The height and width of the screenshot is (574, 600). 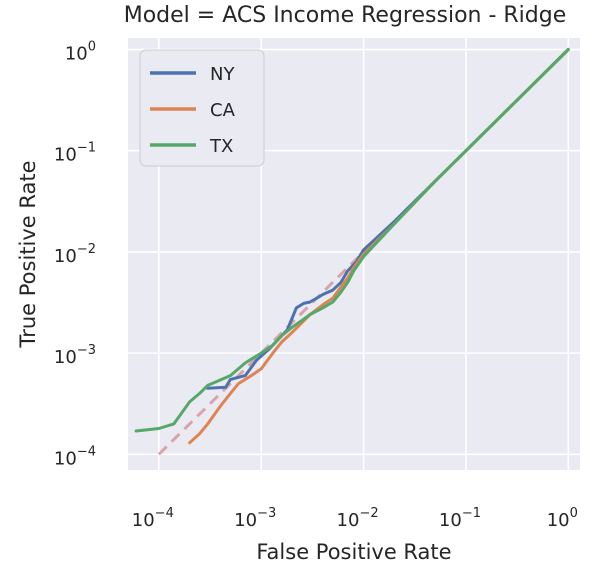 What do you see at coordinates (221, 146) in the screenshot?
I see `legend-label-tx: TX` at bounding box center [221, 146].